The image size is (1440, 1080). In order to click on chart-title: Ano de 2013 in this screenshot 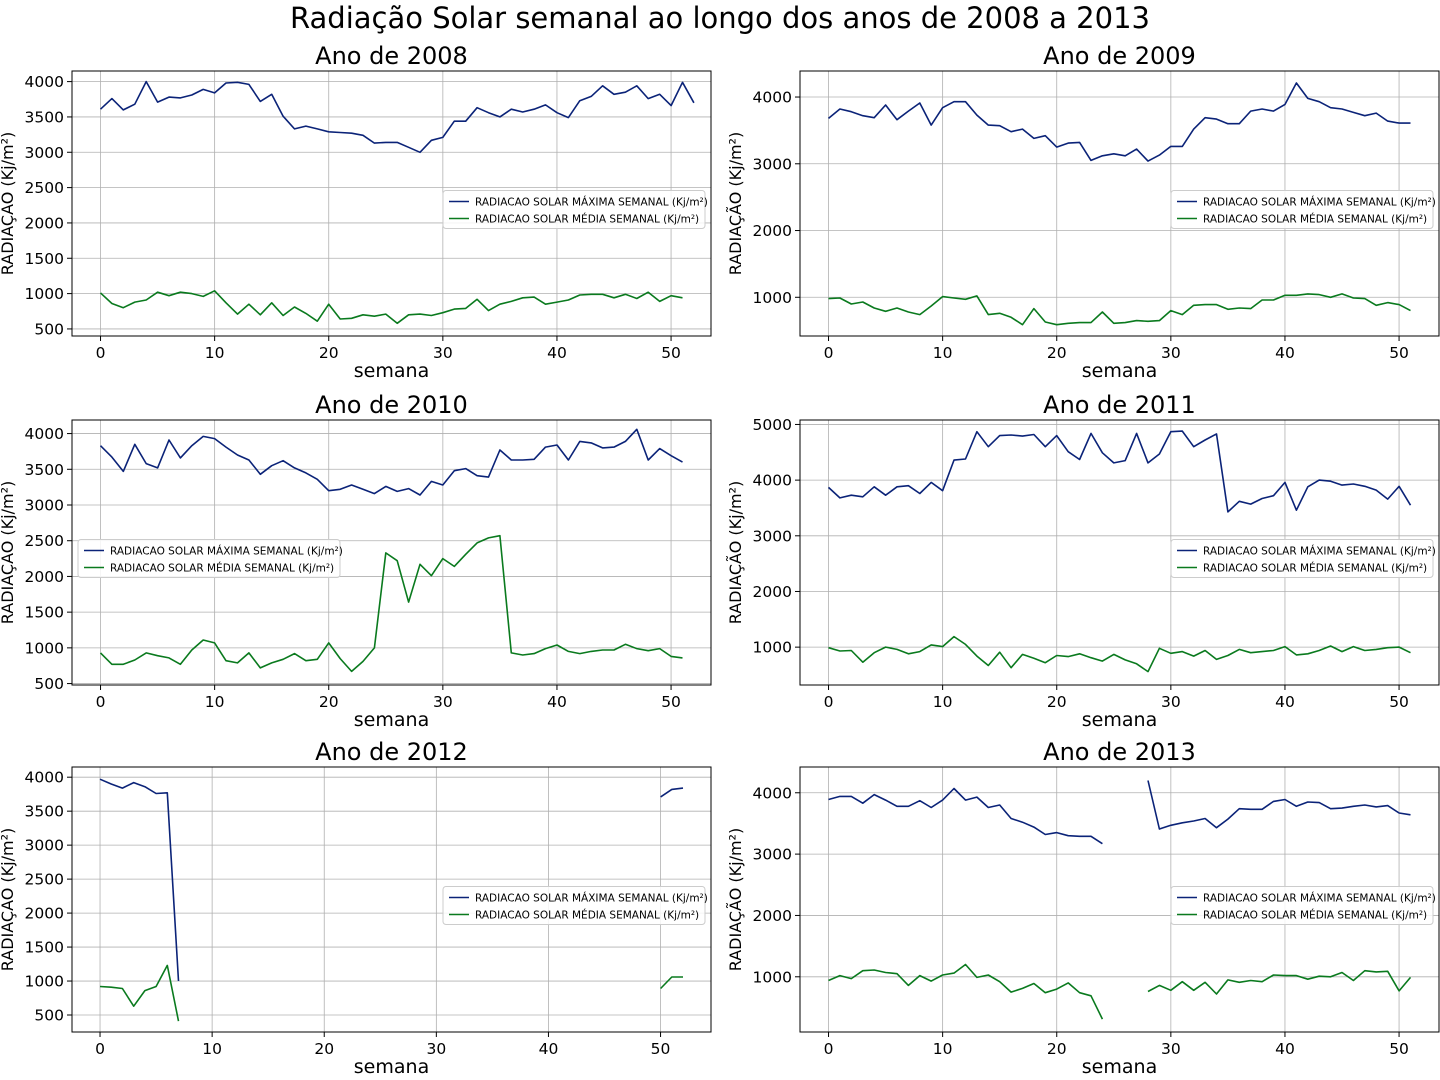, I will do `click(1119, 752)`.